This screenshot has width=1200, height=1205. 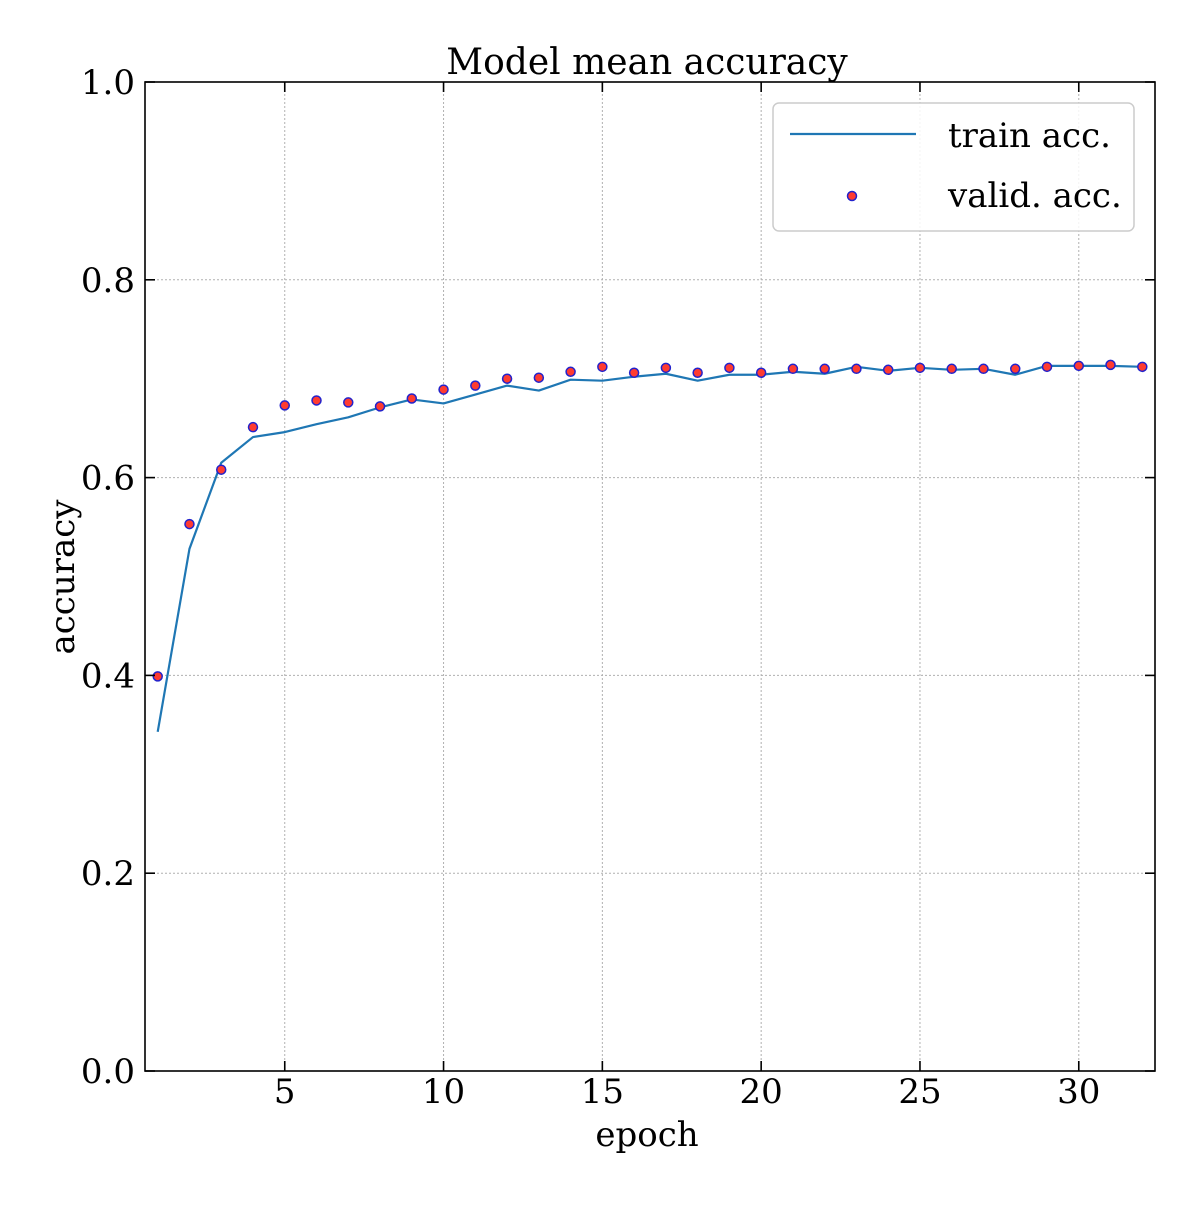 I want to click on x-axis-label: epoch, so click(x=646, y=1135).